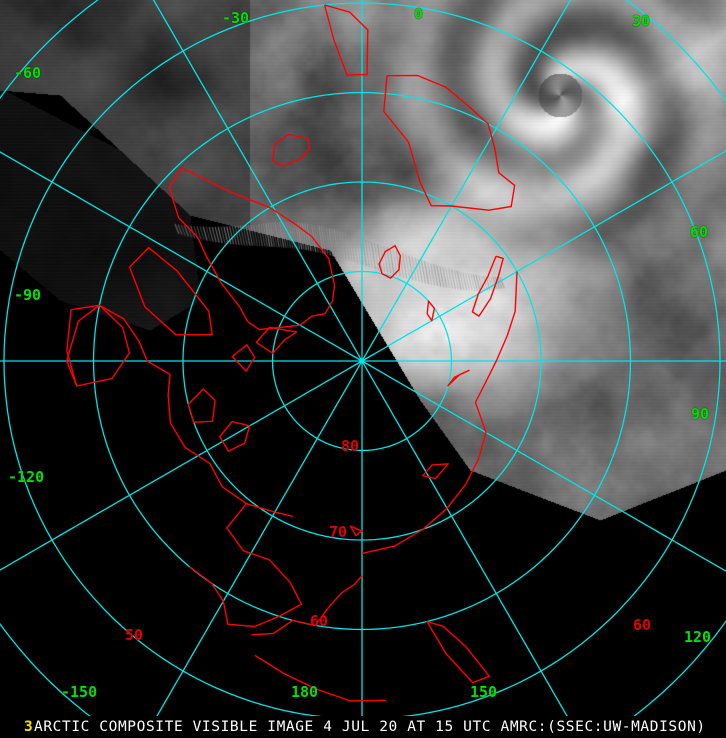 The width and height of the screenshot is (726, 738). What do you see at coordinates (28, 73) in the screenshot?
I see `longitude-label: -60` at bounding box center [28, 73].